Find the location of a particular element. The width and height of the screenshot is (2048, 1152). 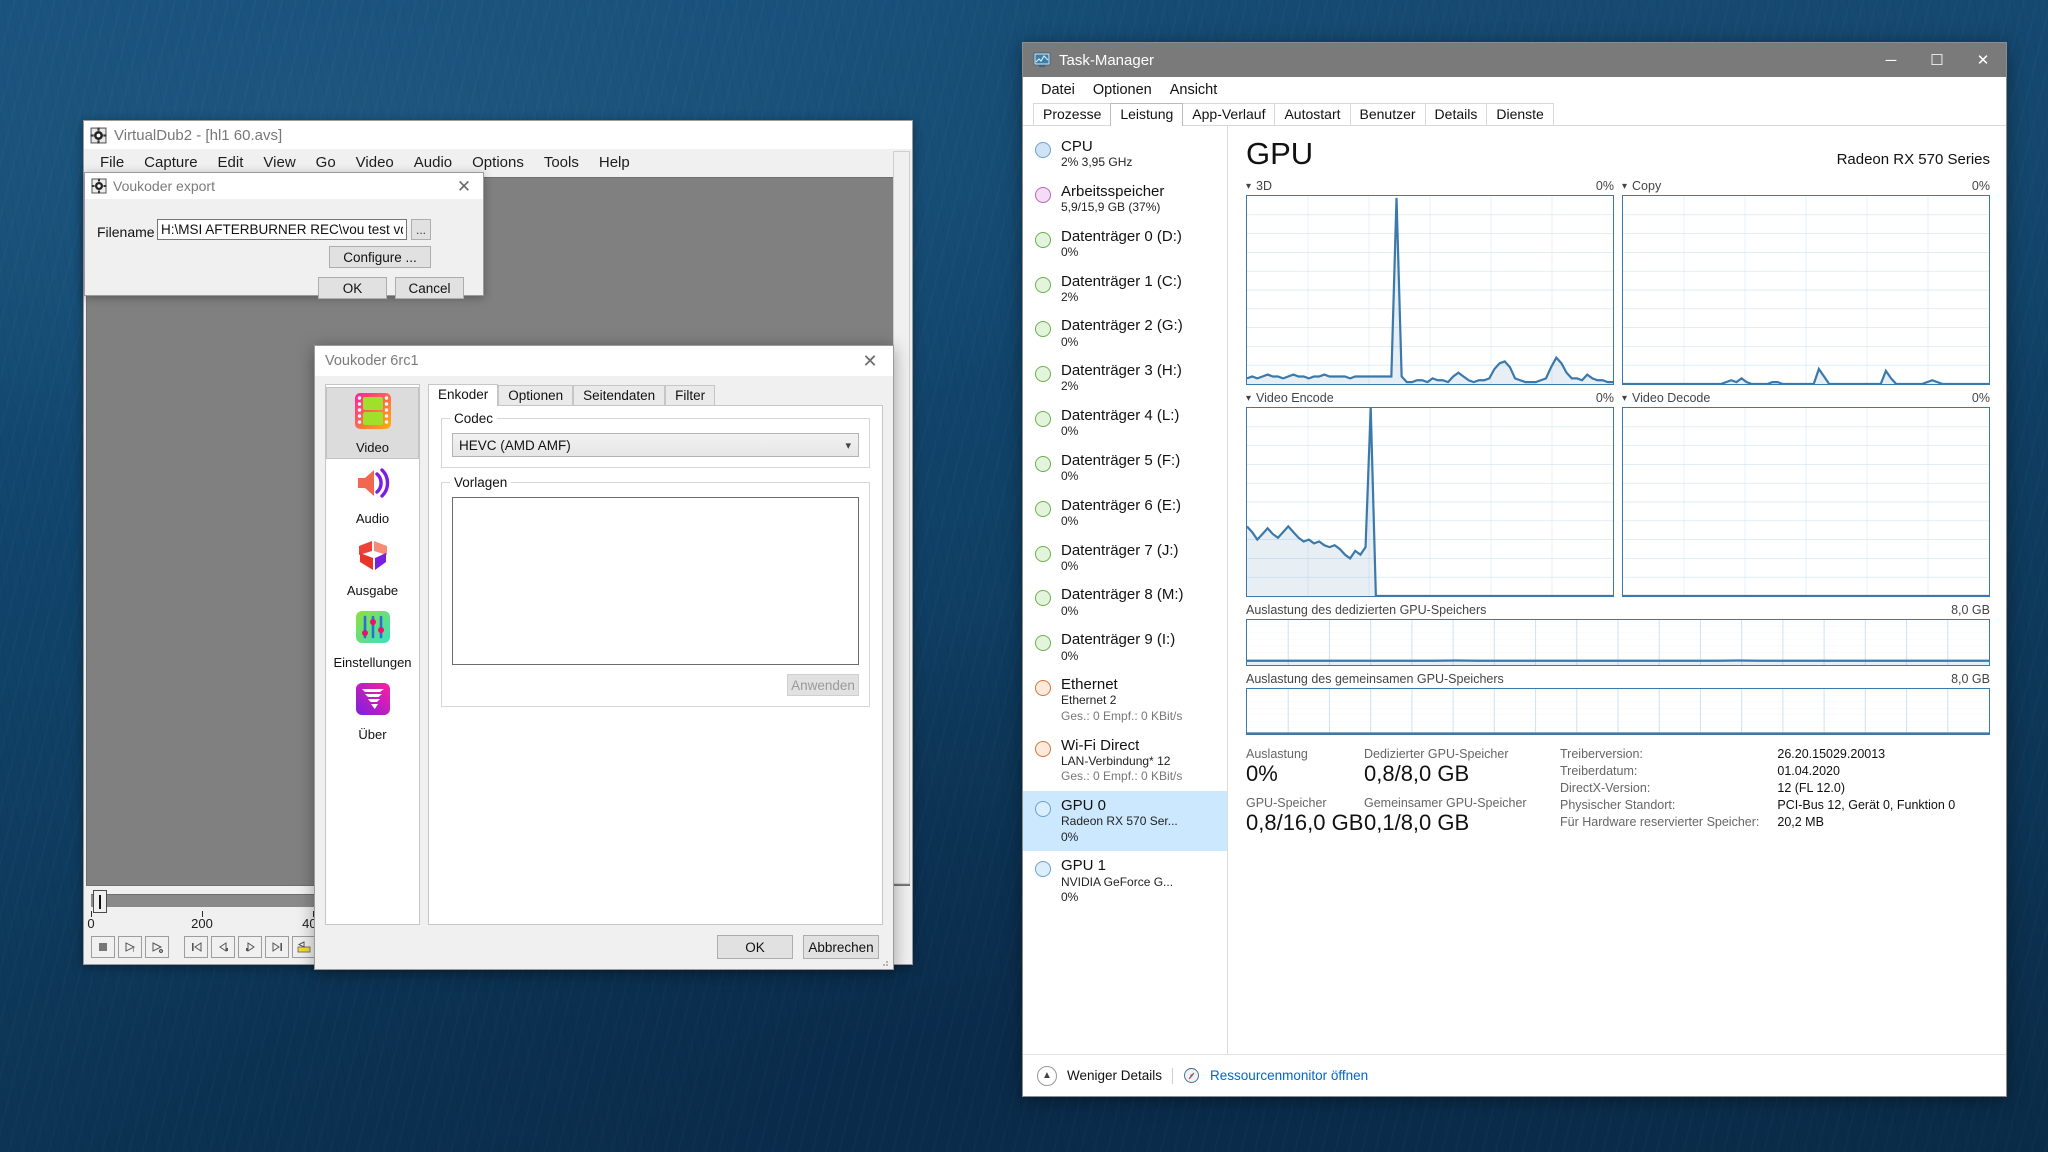

menu-item-audio: Audio is located at coordinates (433, 162).